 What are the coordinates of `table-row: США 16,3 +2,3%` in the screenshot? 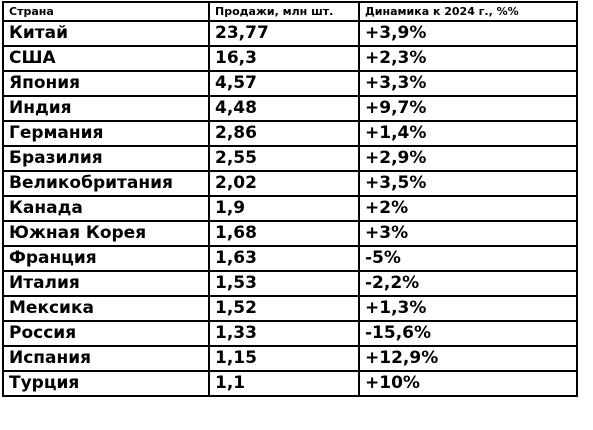 It's located at (290, 58).